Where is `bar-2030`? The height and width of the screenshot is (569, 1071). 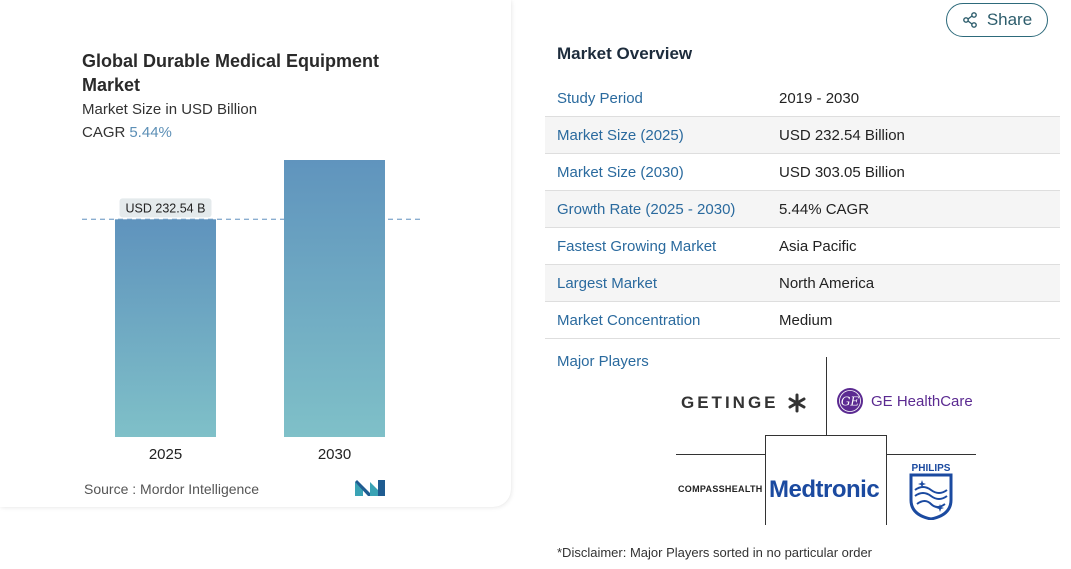
bar-2030 is located at coordinates (334, 298).